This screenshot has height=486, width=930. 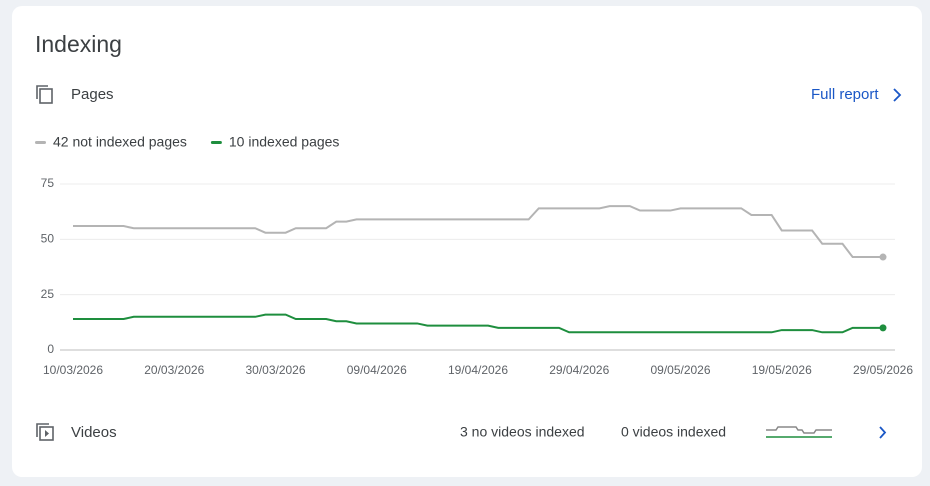 What do you see at coordinates (48, 183) in the screenshot?
I see `y-tick-label: 75` at bounding box center [48, 183].